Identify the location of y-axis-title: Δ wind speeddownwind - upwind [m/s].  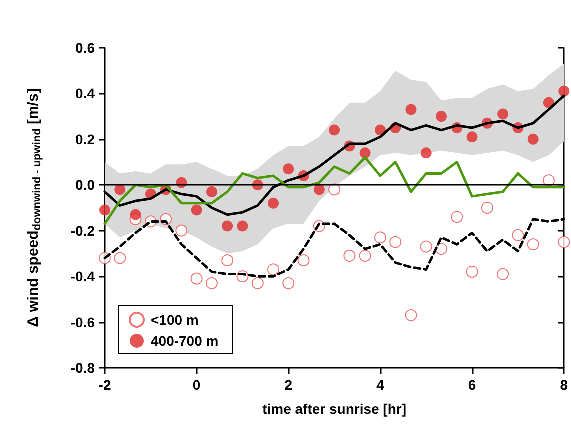
(34, 208).